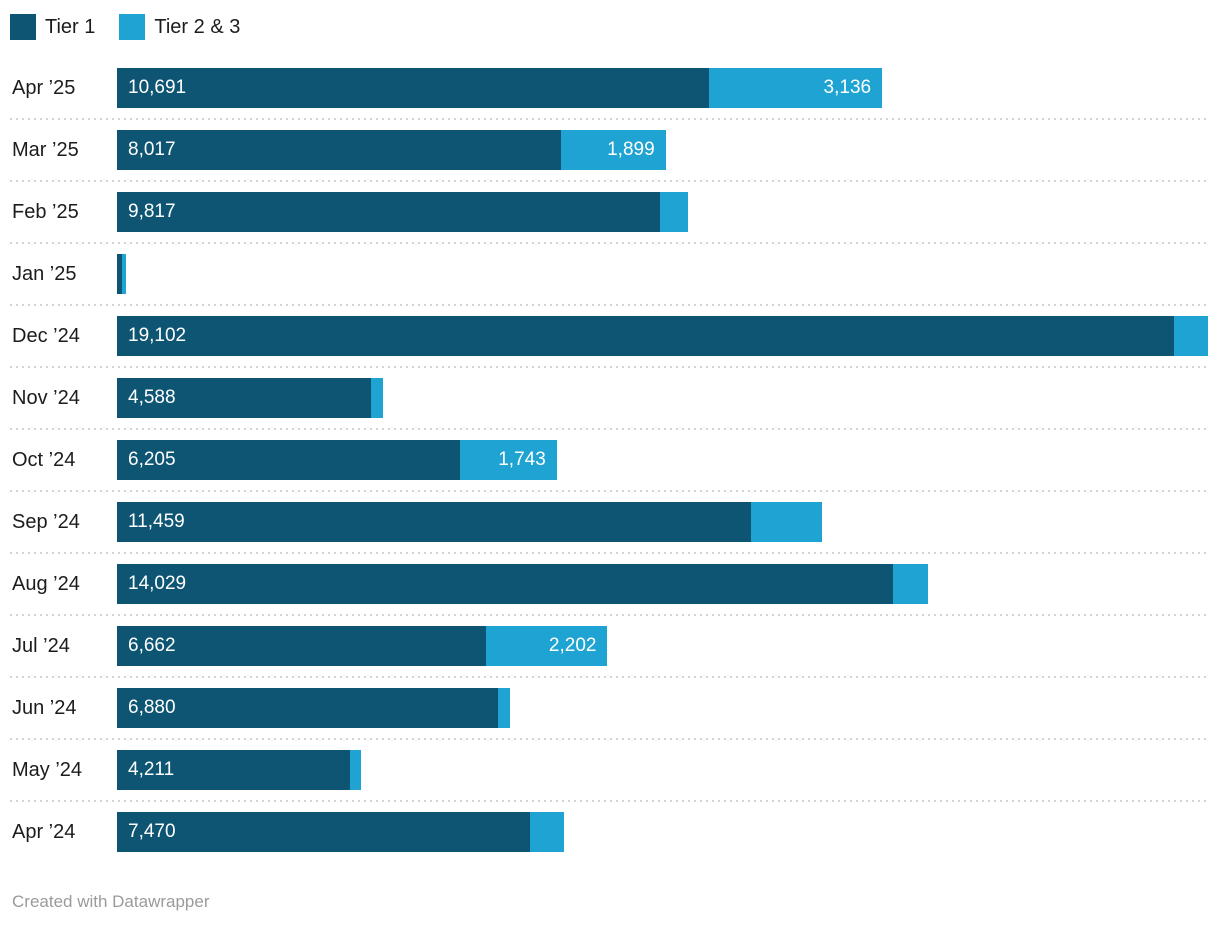 Image resolution: width=1220 pixels, height=930 pixels. What do you see at coordinates (157, 583) in the screenshot?
I see `bar-value-label: 14,029` at bounding box center [157, 583].